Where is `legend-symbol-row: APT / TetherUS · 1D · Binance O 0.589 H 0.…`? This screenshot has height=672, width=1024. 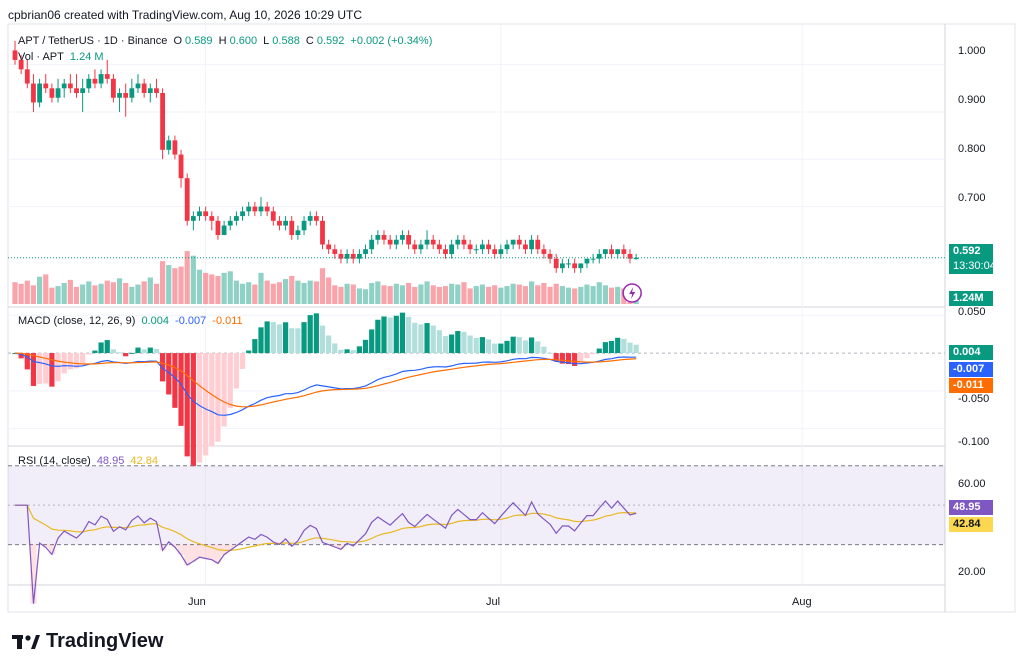
legend-symbol-row: APT / TetherUS · 1D · Binance O 0.589 H 0.… is located at coordinates (225, 41).